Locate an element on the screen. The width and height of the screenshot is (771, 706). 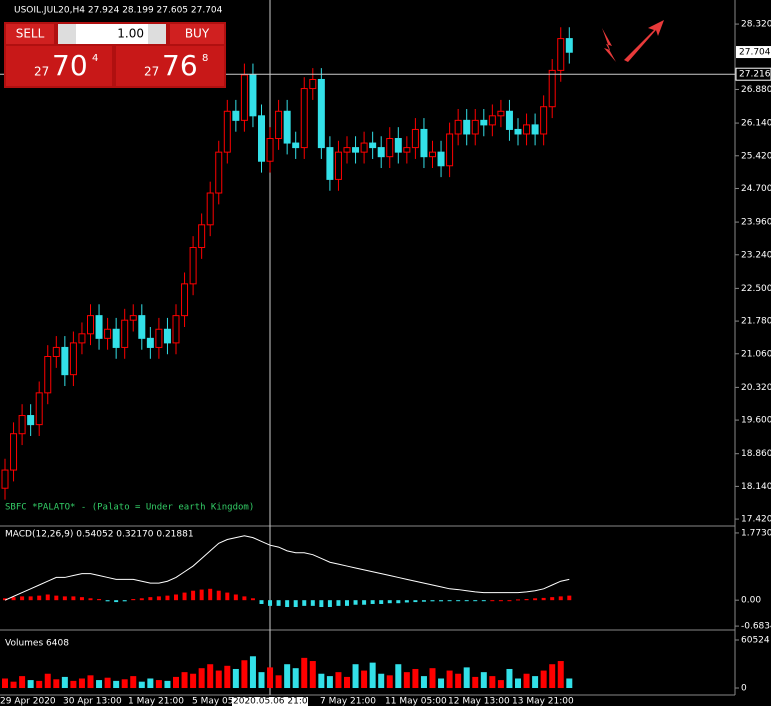
crosshair-price: 27.216 is located at coordinates (755, 75).